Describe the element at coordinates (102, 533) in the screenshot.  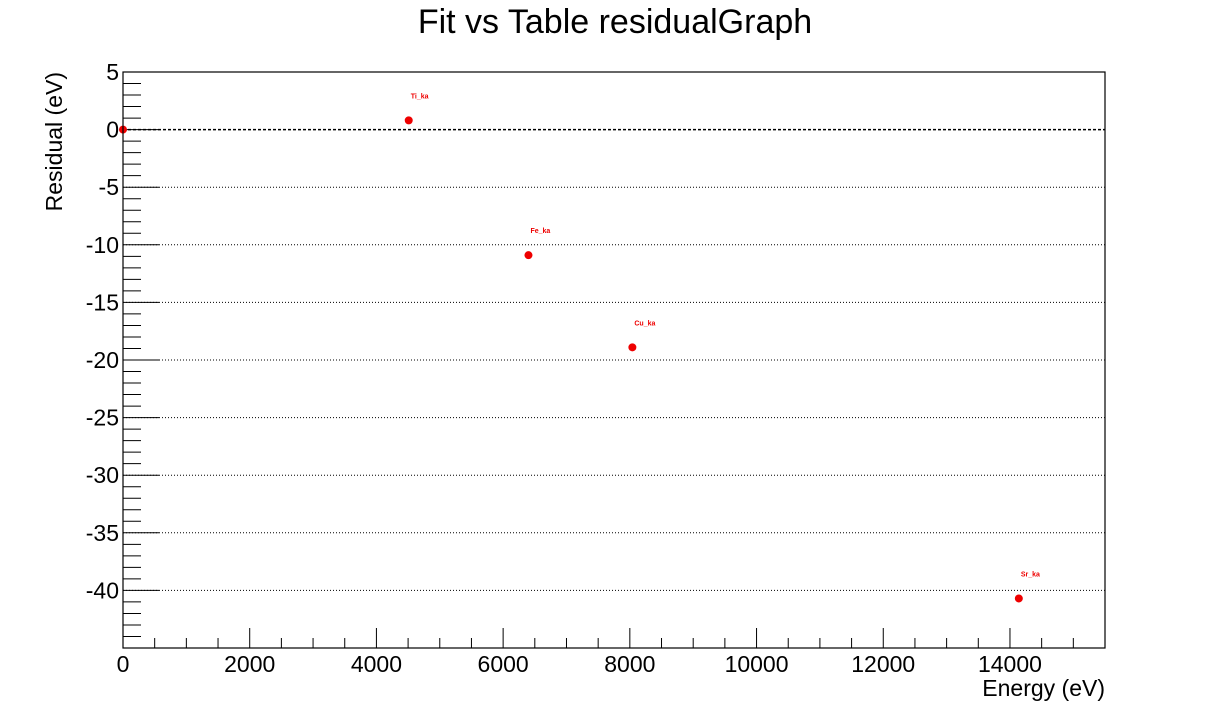
I see `y-tick-label: -35` at that location.